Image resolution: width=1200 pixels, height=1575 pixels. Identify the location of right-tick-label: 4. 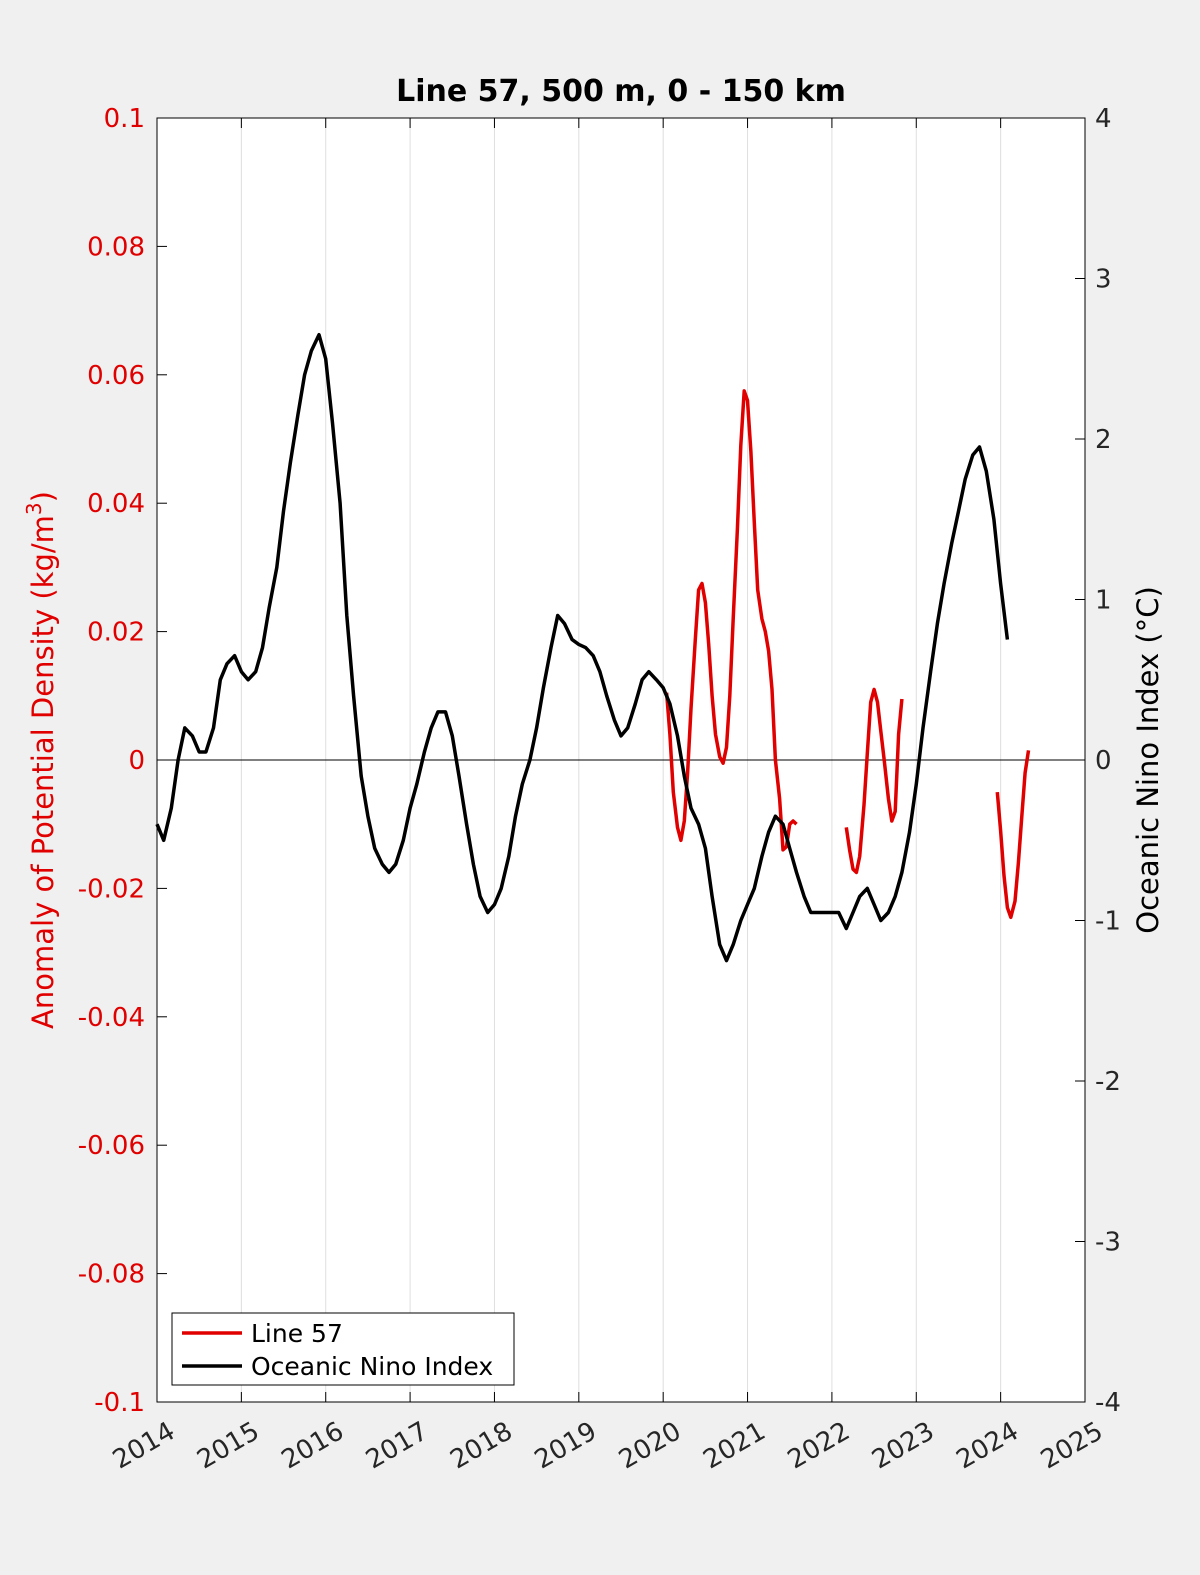
(1103, 119).